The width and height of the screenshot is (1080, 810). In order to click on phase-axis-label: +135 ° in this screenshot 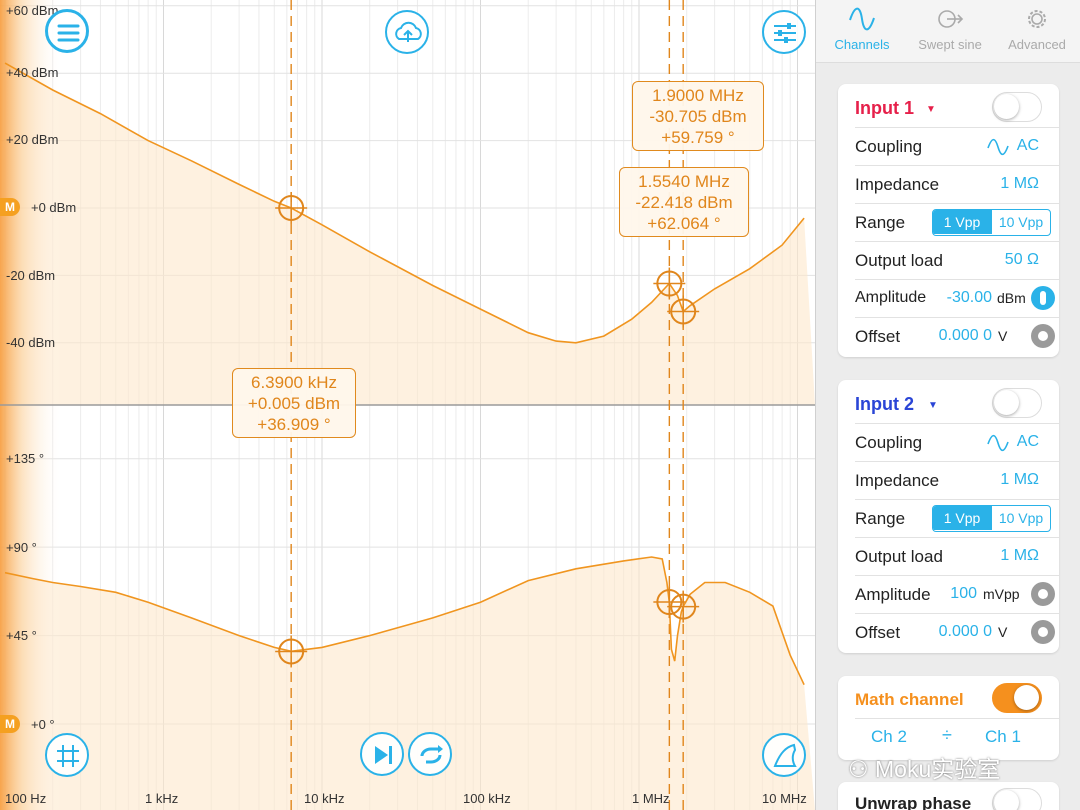, I will do `click(25, 458)`.